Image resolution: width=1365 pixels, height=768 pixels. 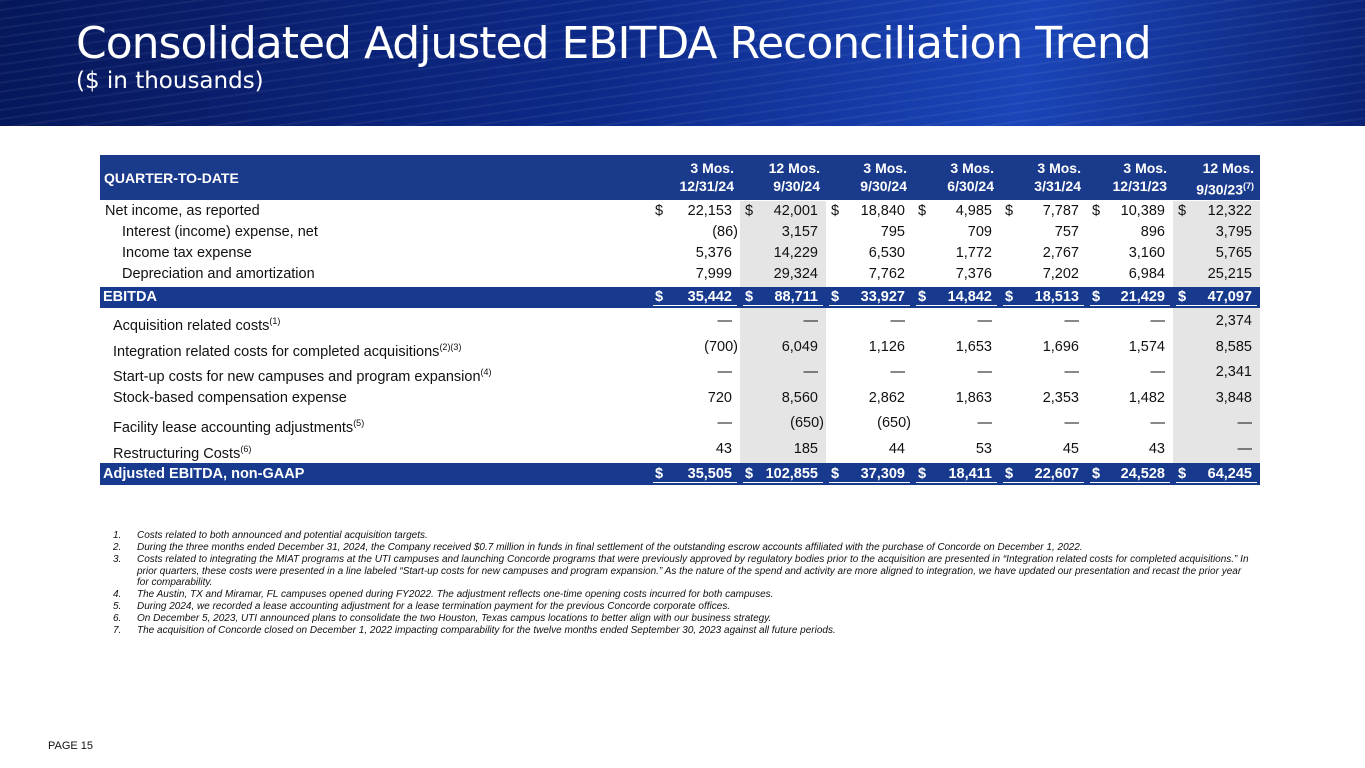 I want to click on row-label-text: Interest (income) expense, net, so click(x=220, y=232).